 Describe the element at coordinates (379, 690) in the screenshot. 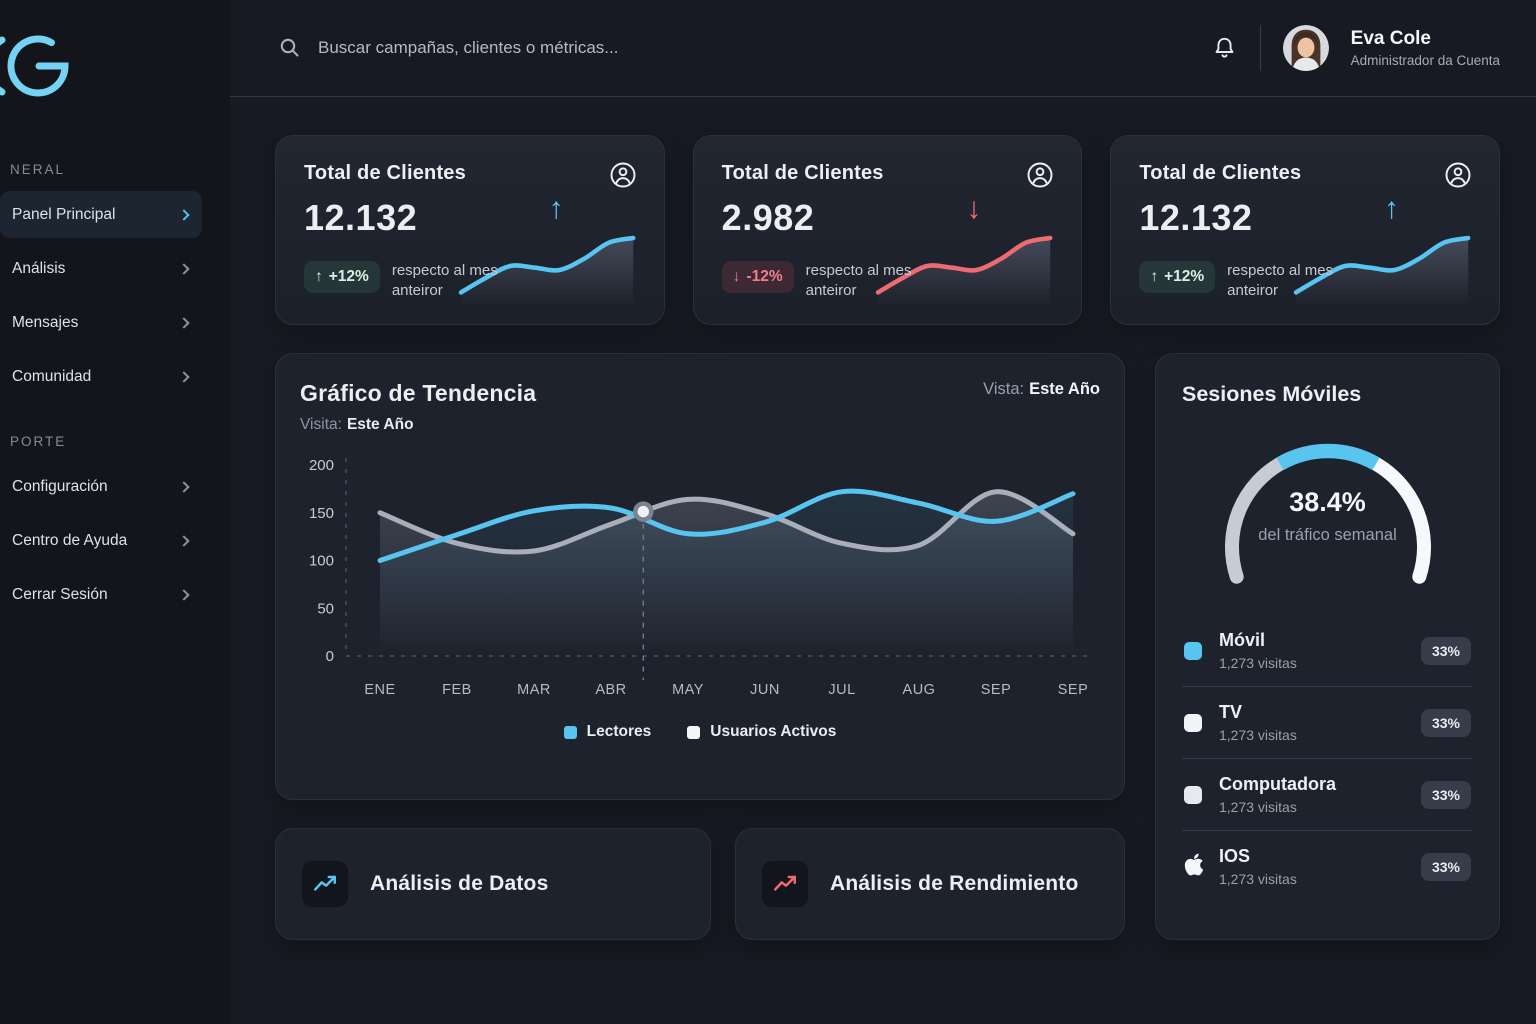

I see `svg-text: ENE` at that location.